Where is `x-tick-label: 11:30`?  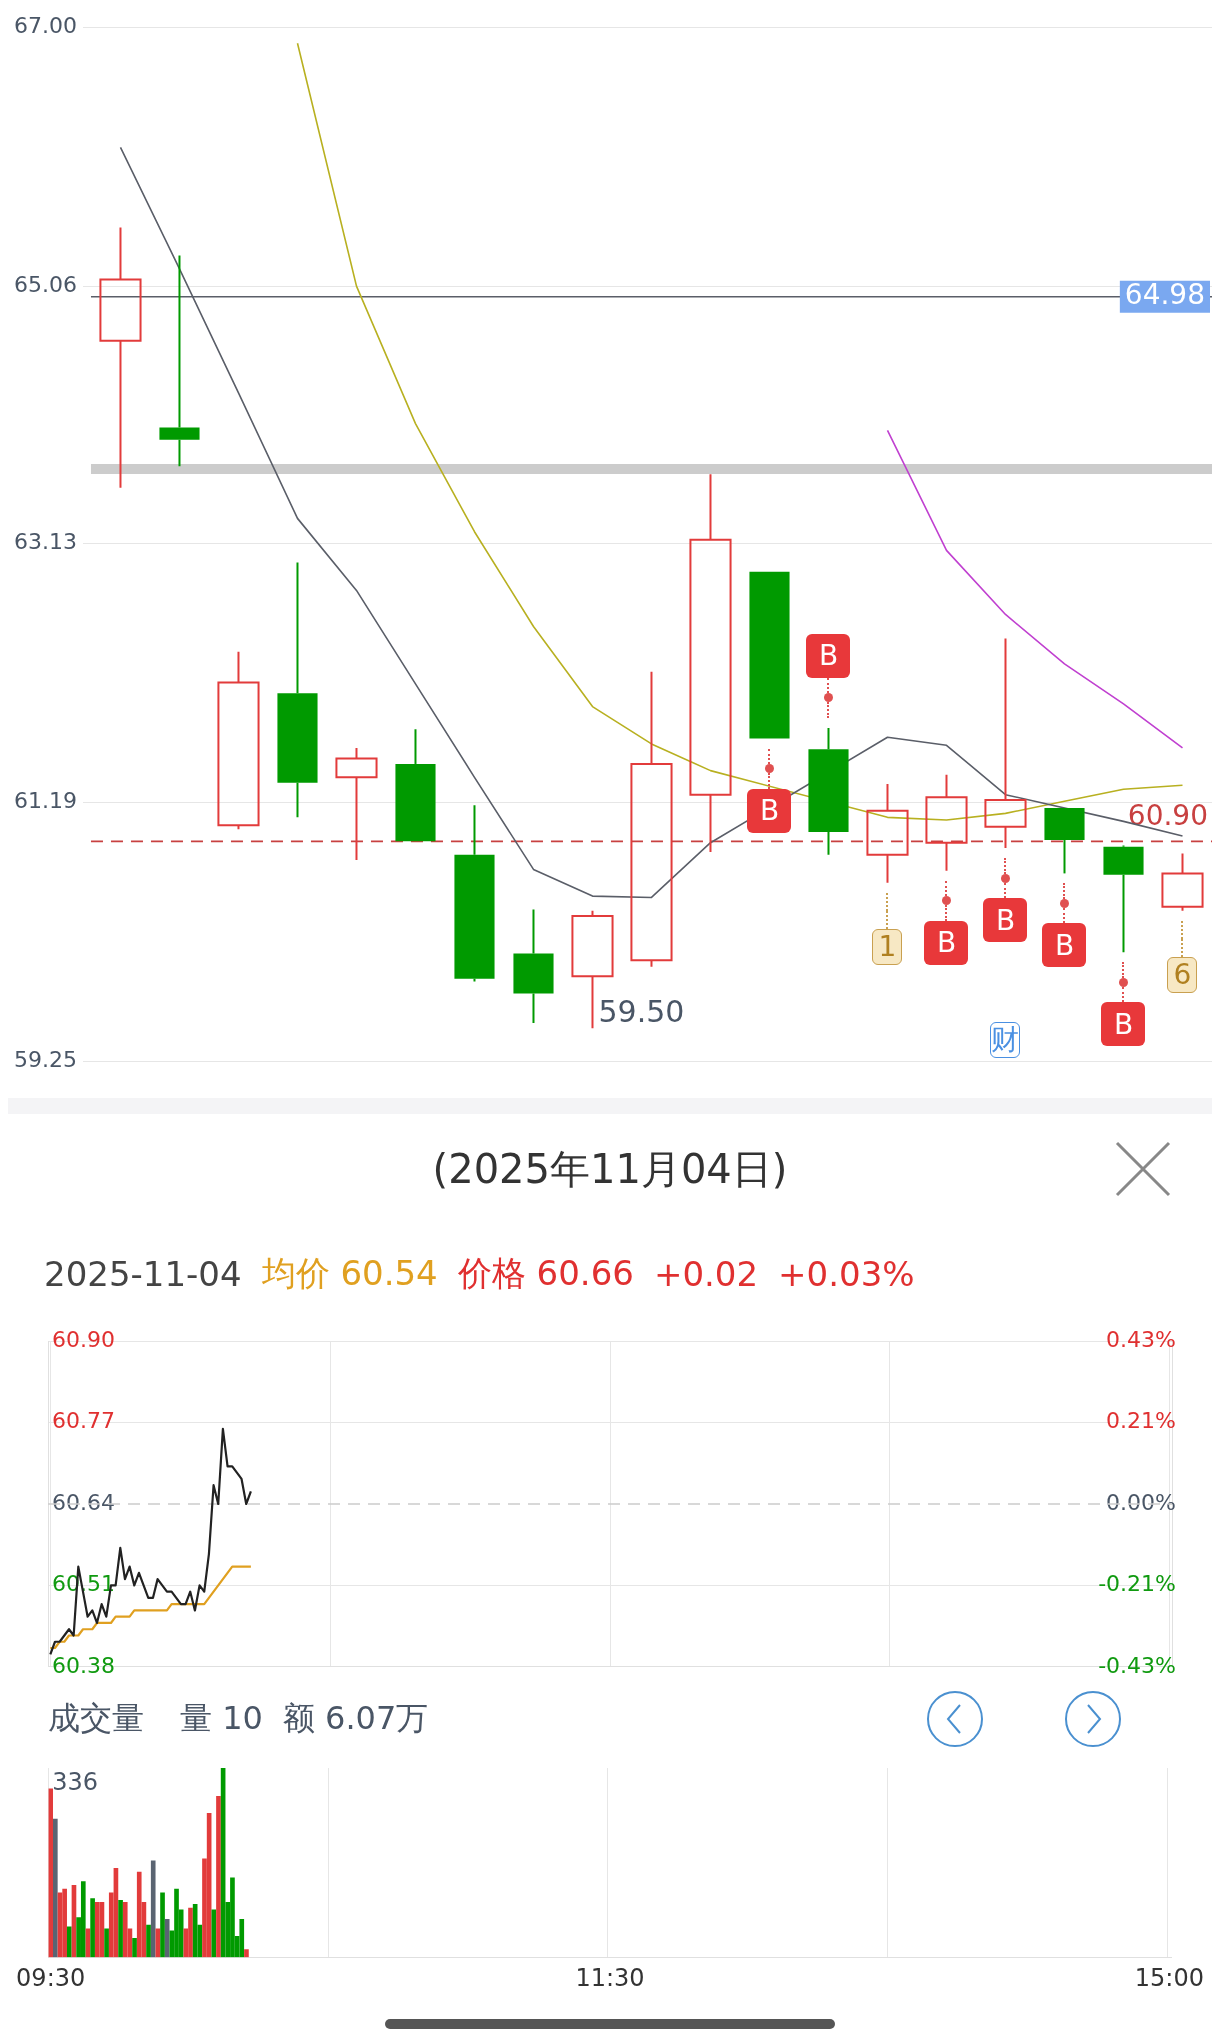 x-tick-label: 11:30 is located at coordinates (610, 1977).